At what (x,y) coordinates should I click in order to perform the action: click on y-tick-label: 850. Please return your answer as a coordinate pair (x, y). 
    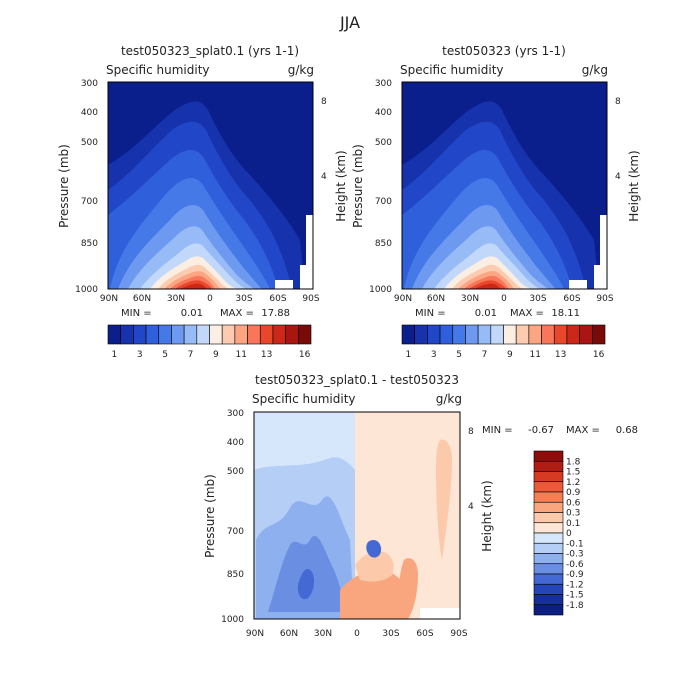
    Looking at the image, I should click on (383, 244).